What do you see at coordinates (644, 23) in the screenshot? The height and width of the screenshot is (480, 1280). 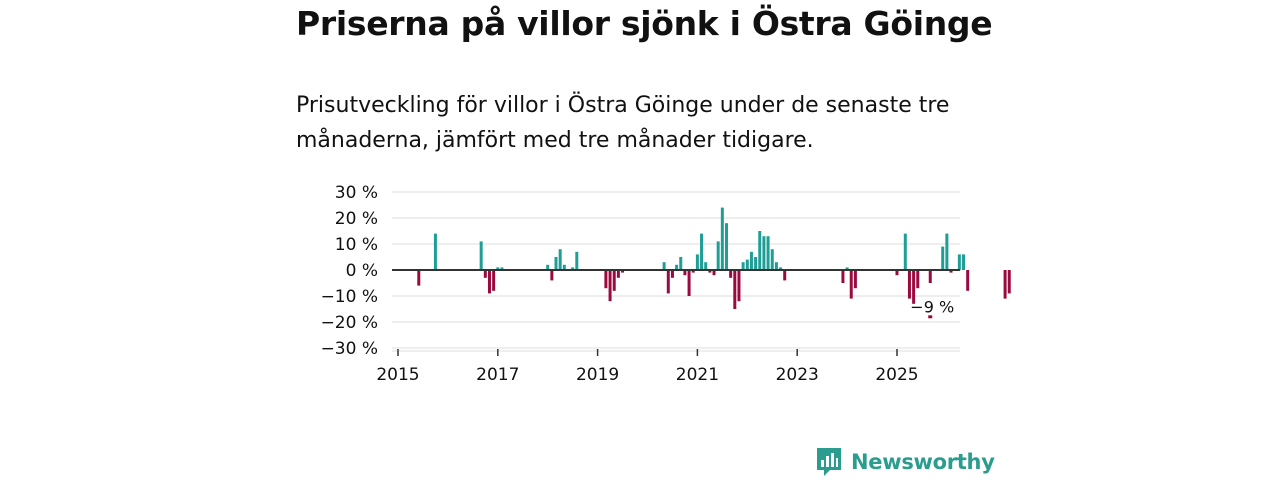 I see `chart-title: Priserna på villor sjönk i Östra Göinge` at bounding box center [644, 23].